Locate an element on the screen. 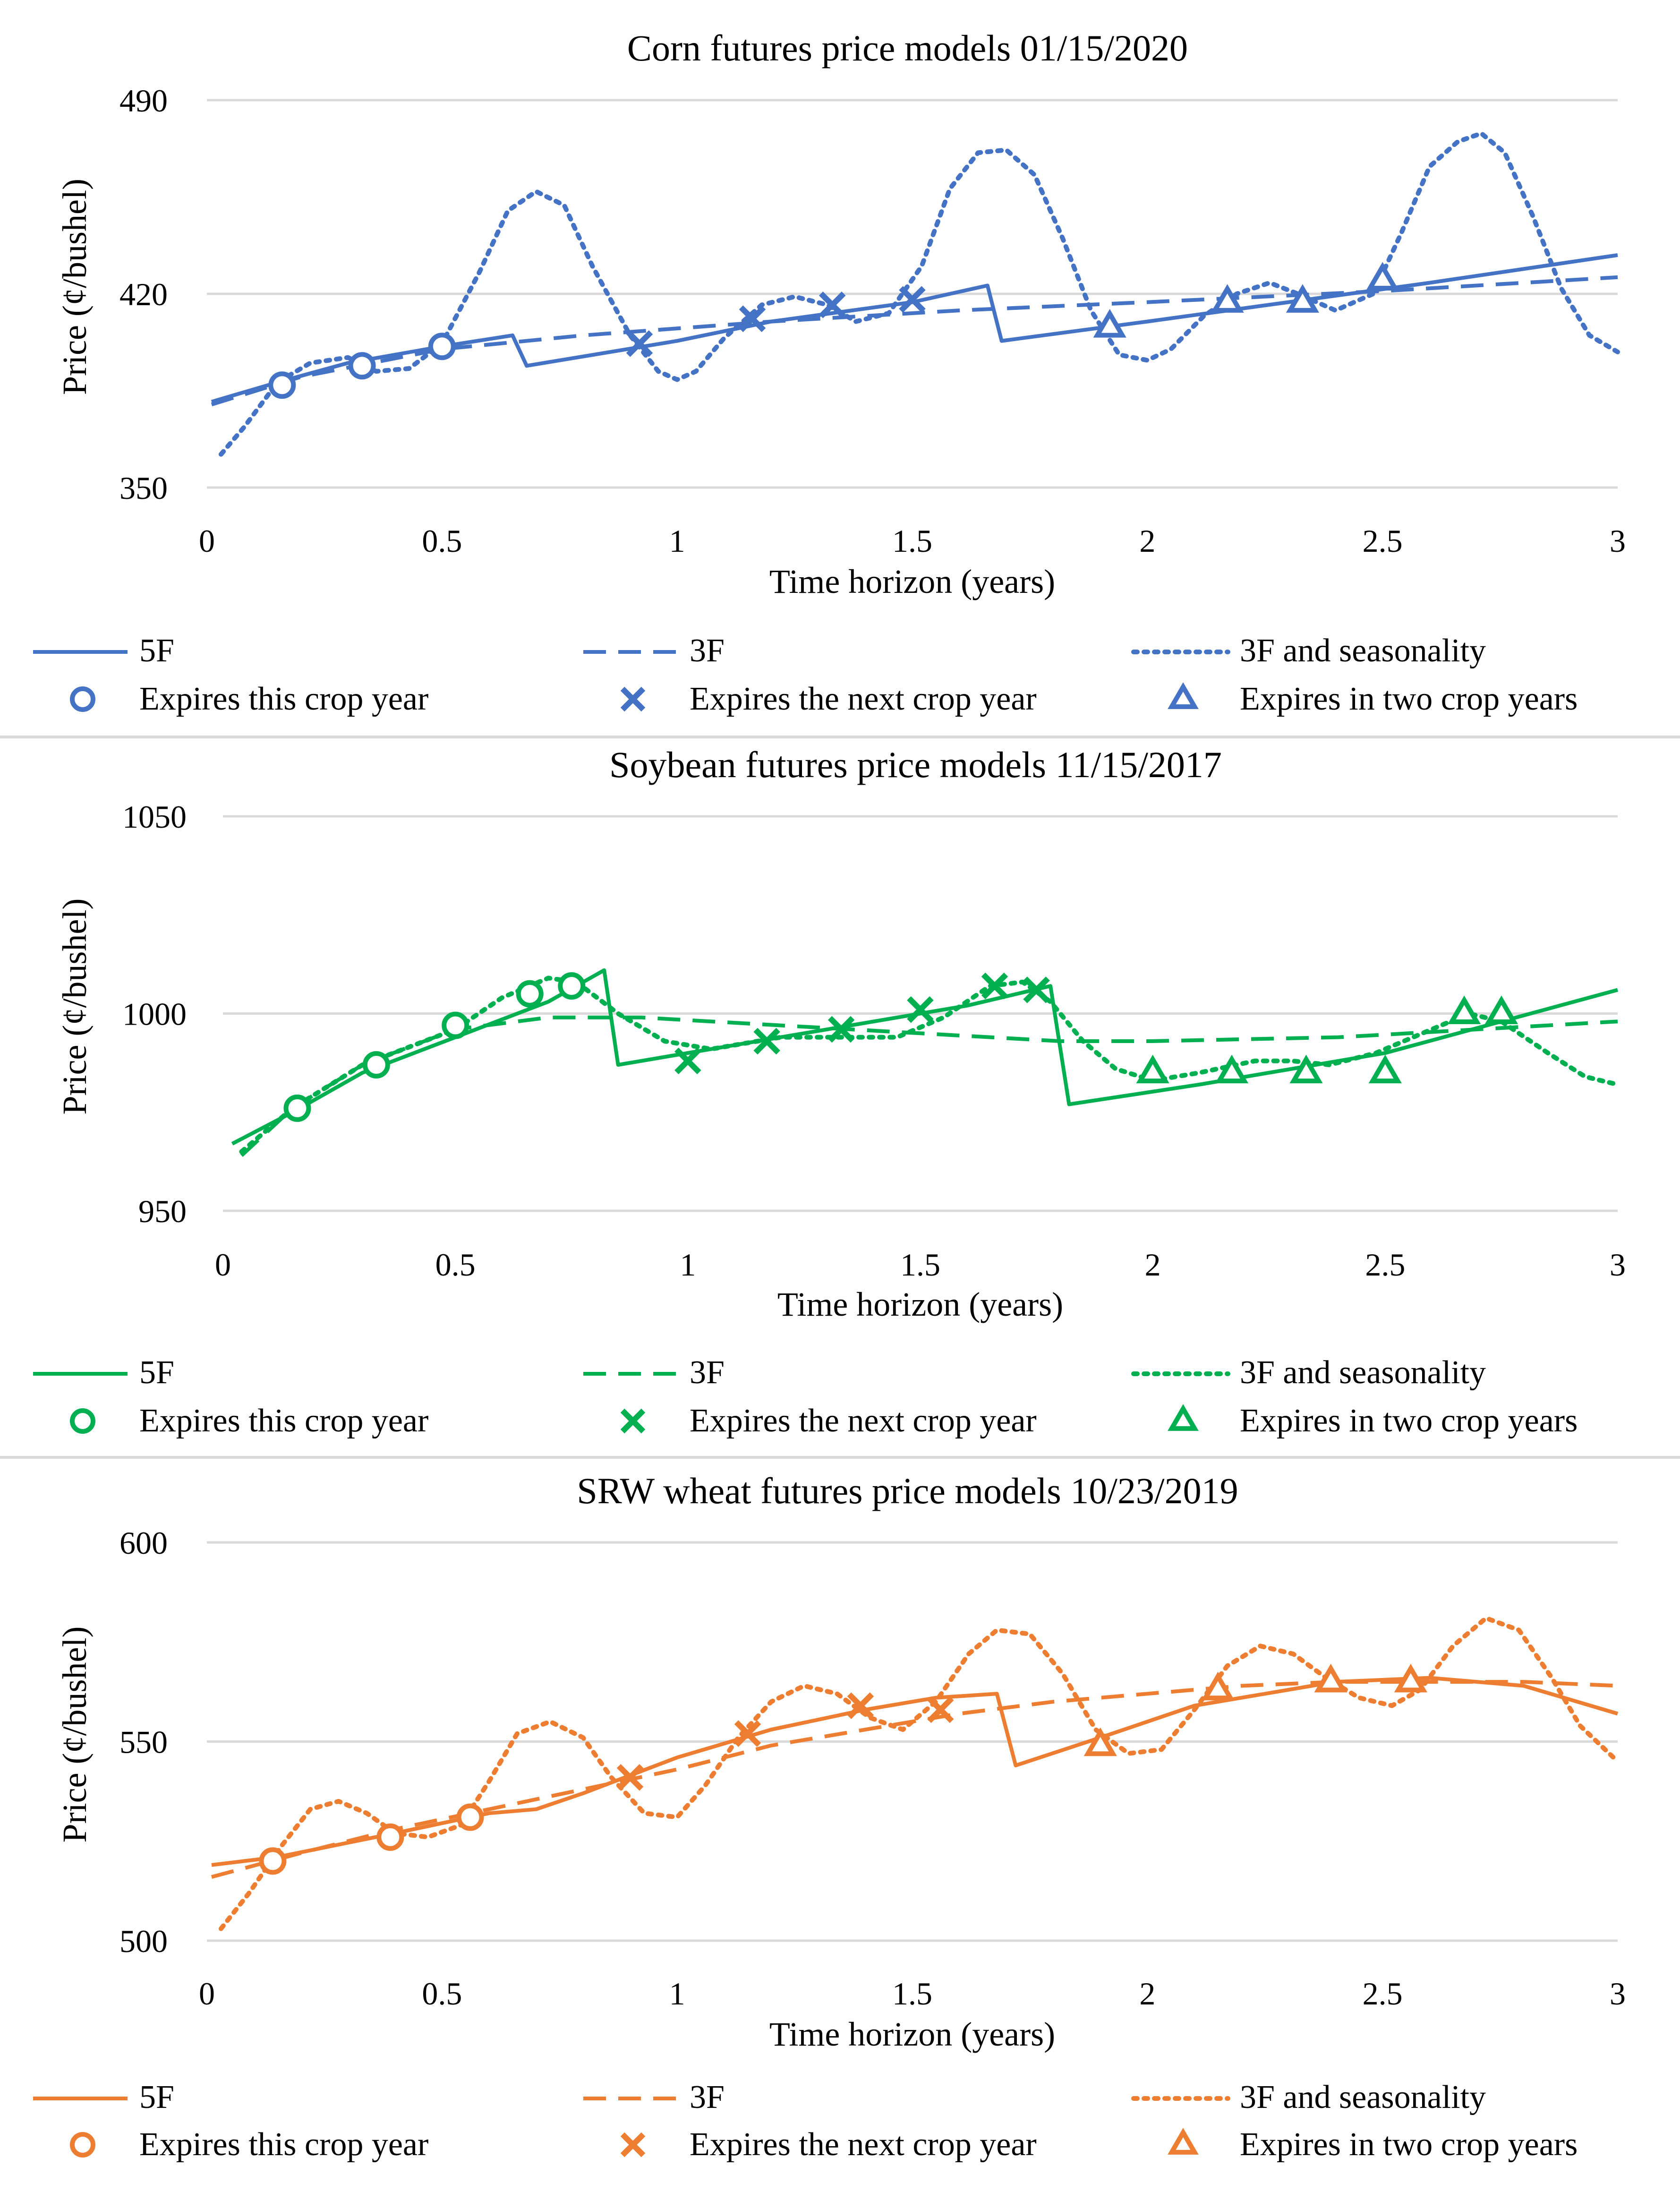 The width and height of the screenshot is (1680, 2192). y-tick-label: 420 is located at coordinates (143, 294).